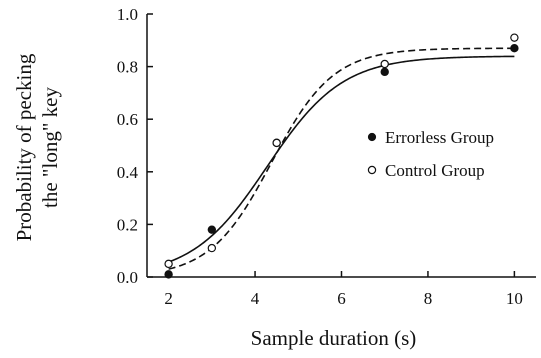 The width and height of the screenshot is (541, 358). I want to click on legend-label-errorless: Errorless Group, so click(439, 137).